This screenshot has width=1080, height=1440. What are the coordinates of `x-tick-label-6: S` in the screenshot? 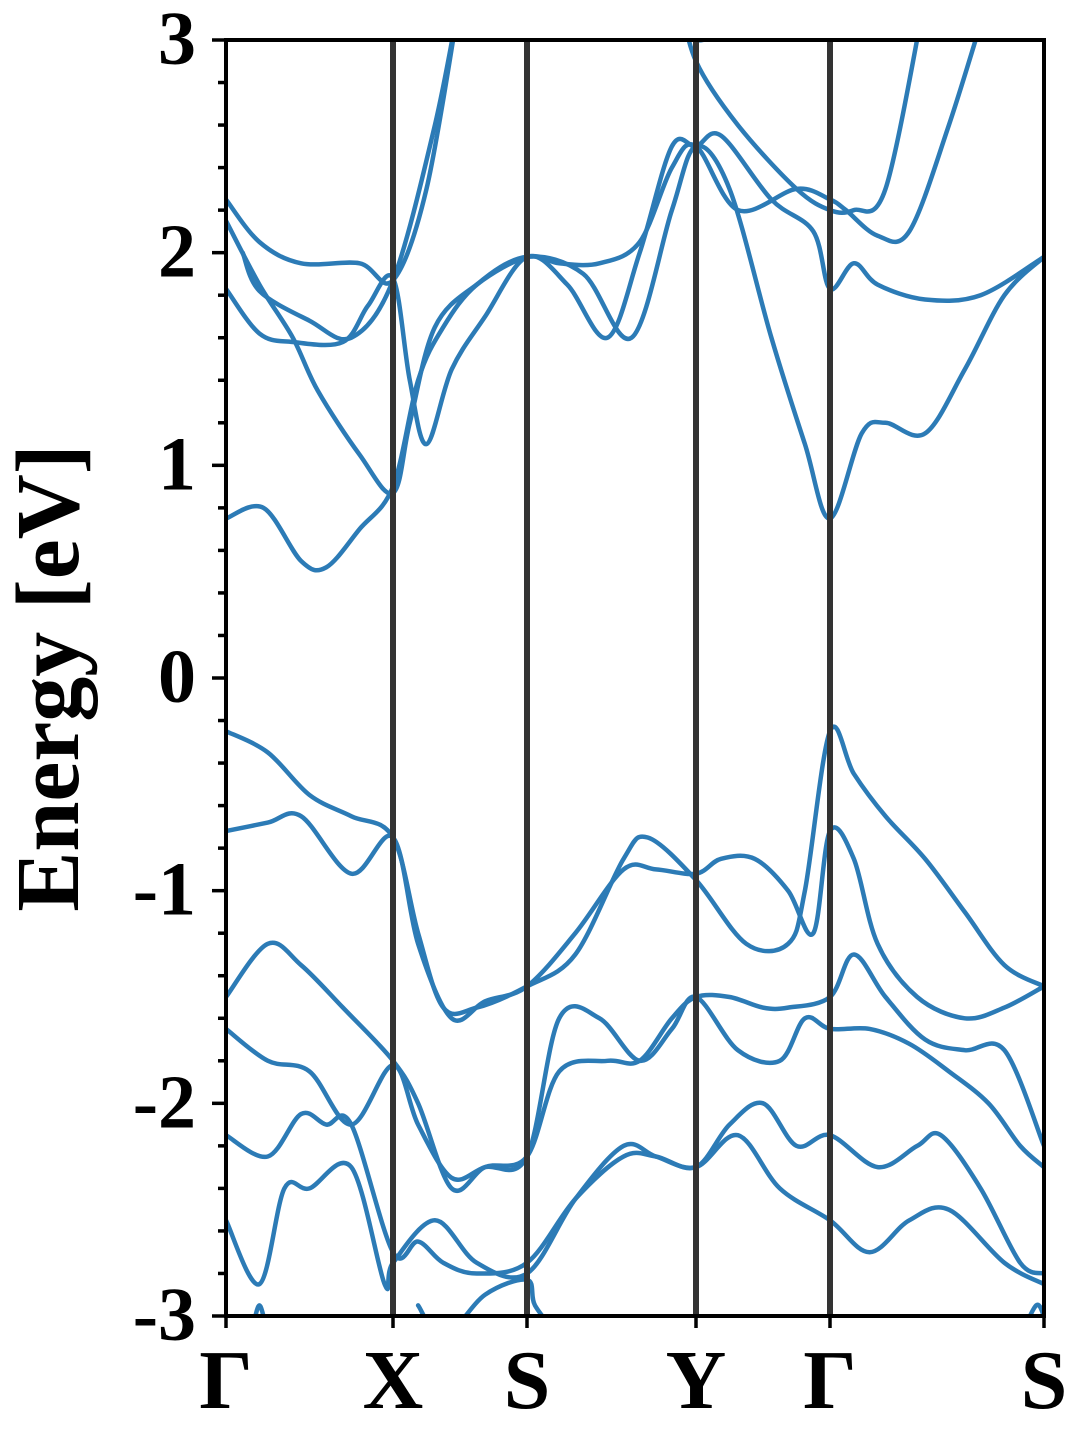 It's located at (1044, 1380).